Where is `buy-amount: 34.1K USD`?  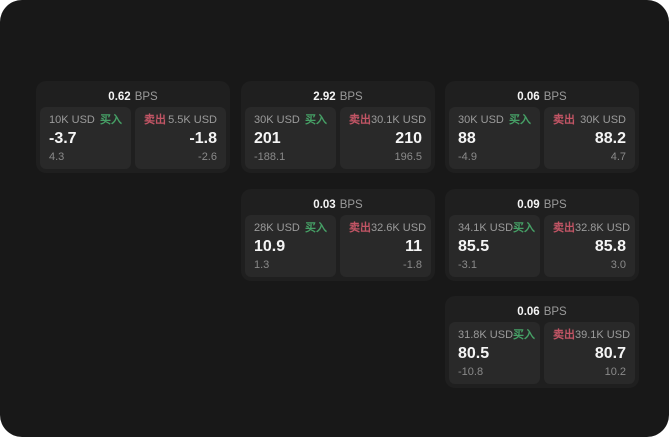
buy-amount: 34.1K USD is located at coordinates (486, 228).